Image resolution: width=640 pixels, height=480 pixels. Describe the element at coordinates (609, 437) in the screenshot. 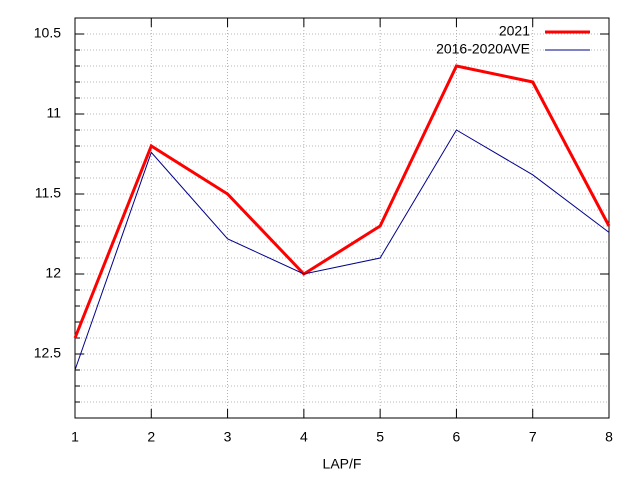

I see `x-tick-label: 8` at that location.